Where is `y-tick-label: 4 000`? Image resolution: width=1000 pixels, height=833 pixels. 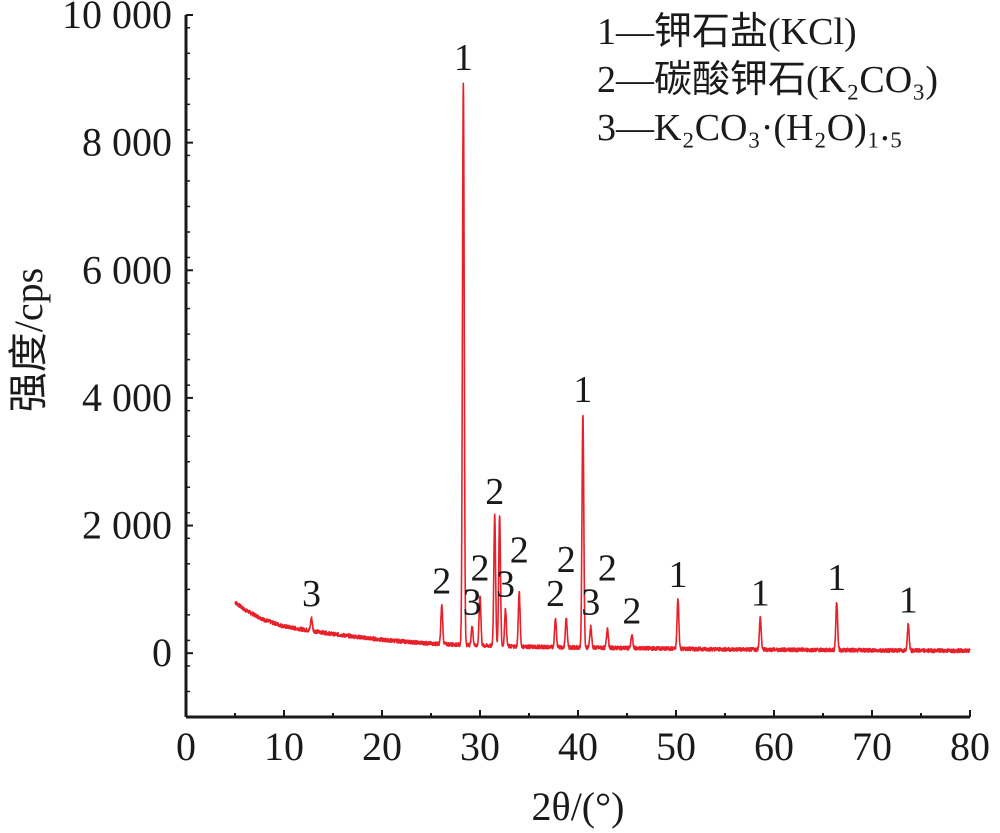 y-tick-label: 4 000 is located at coordinates (127, 397).